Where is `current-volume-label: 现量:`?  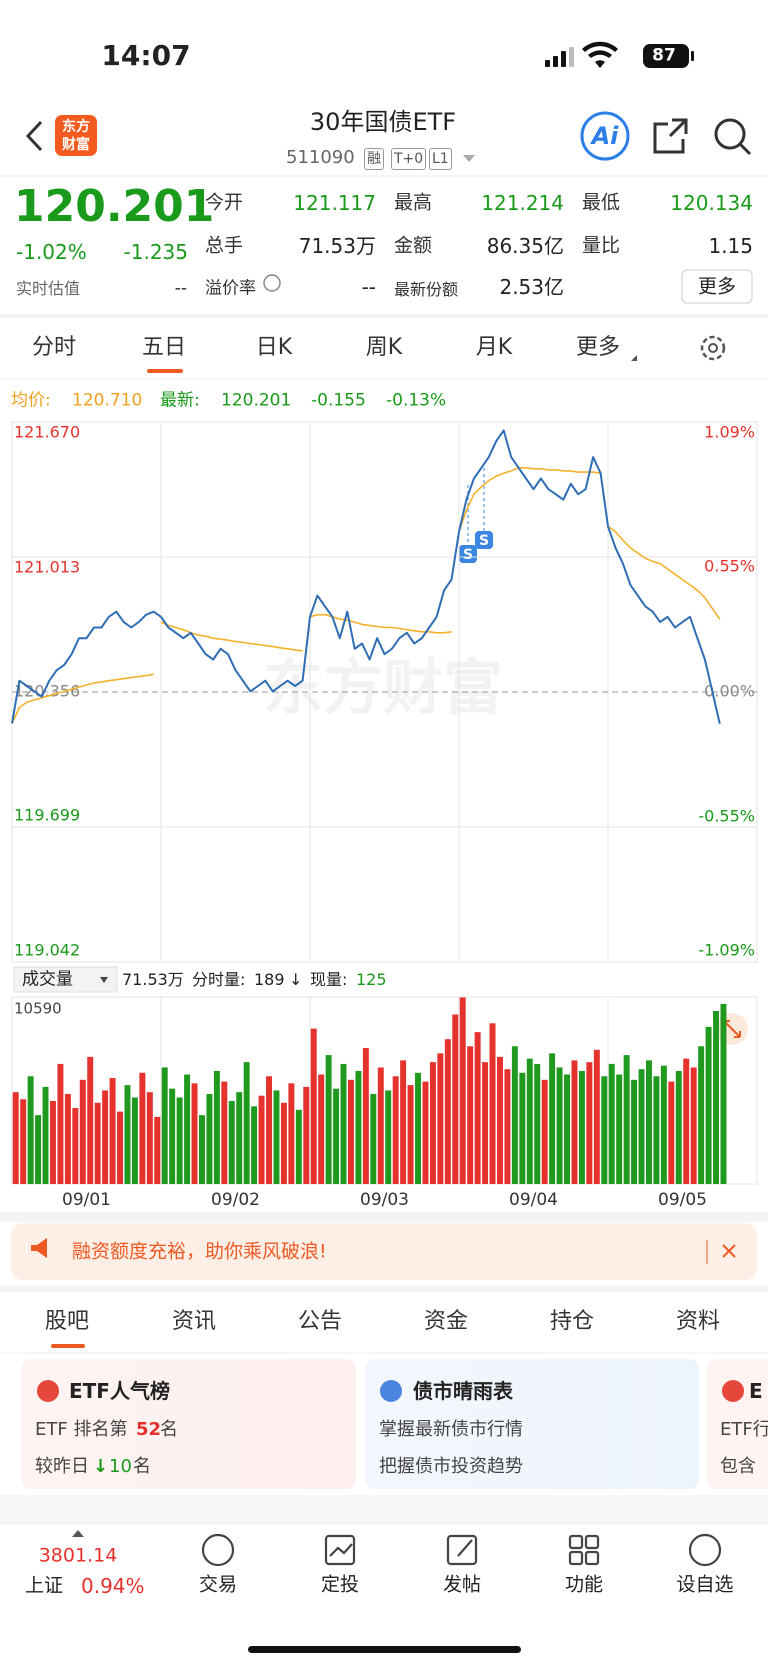 current-volume-label: 现量: is located at coordinates (329, 979).